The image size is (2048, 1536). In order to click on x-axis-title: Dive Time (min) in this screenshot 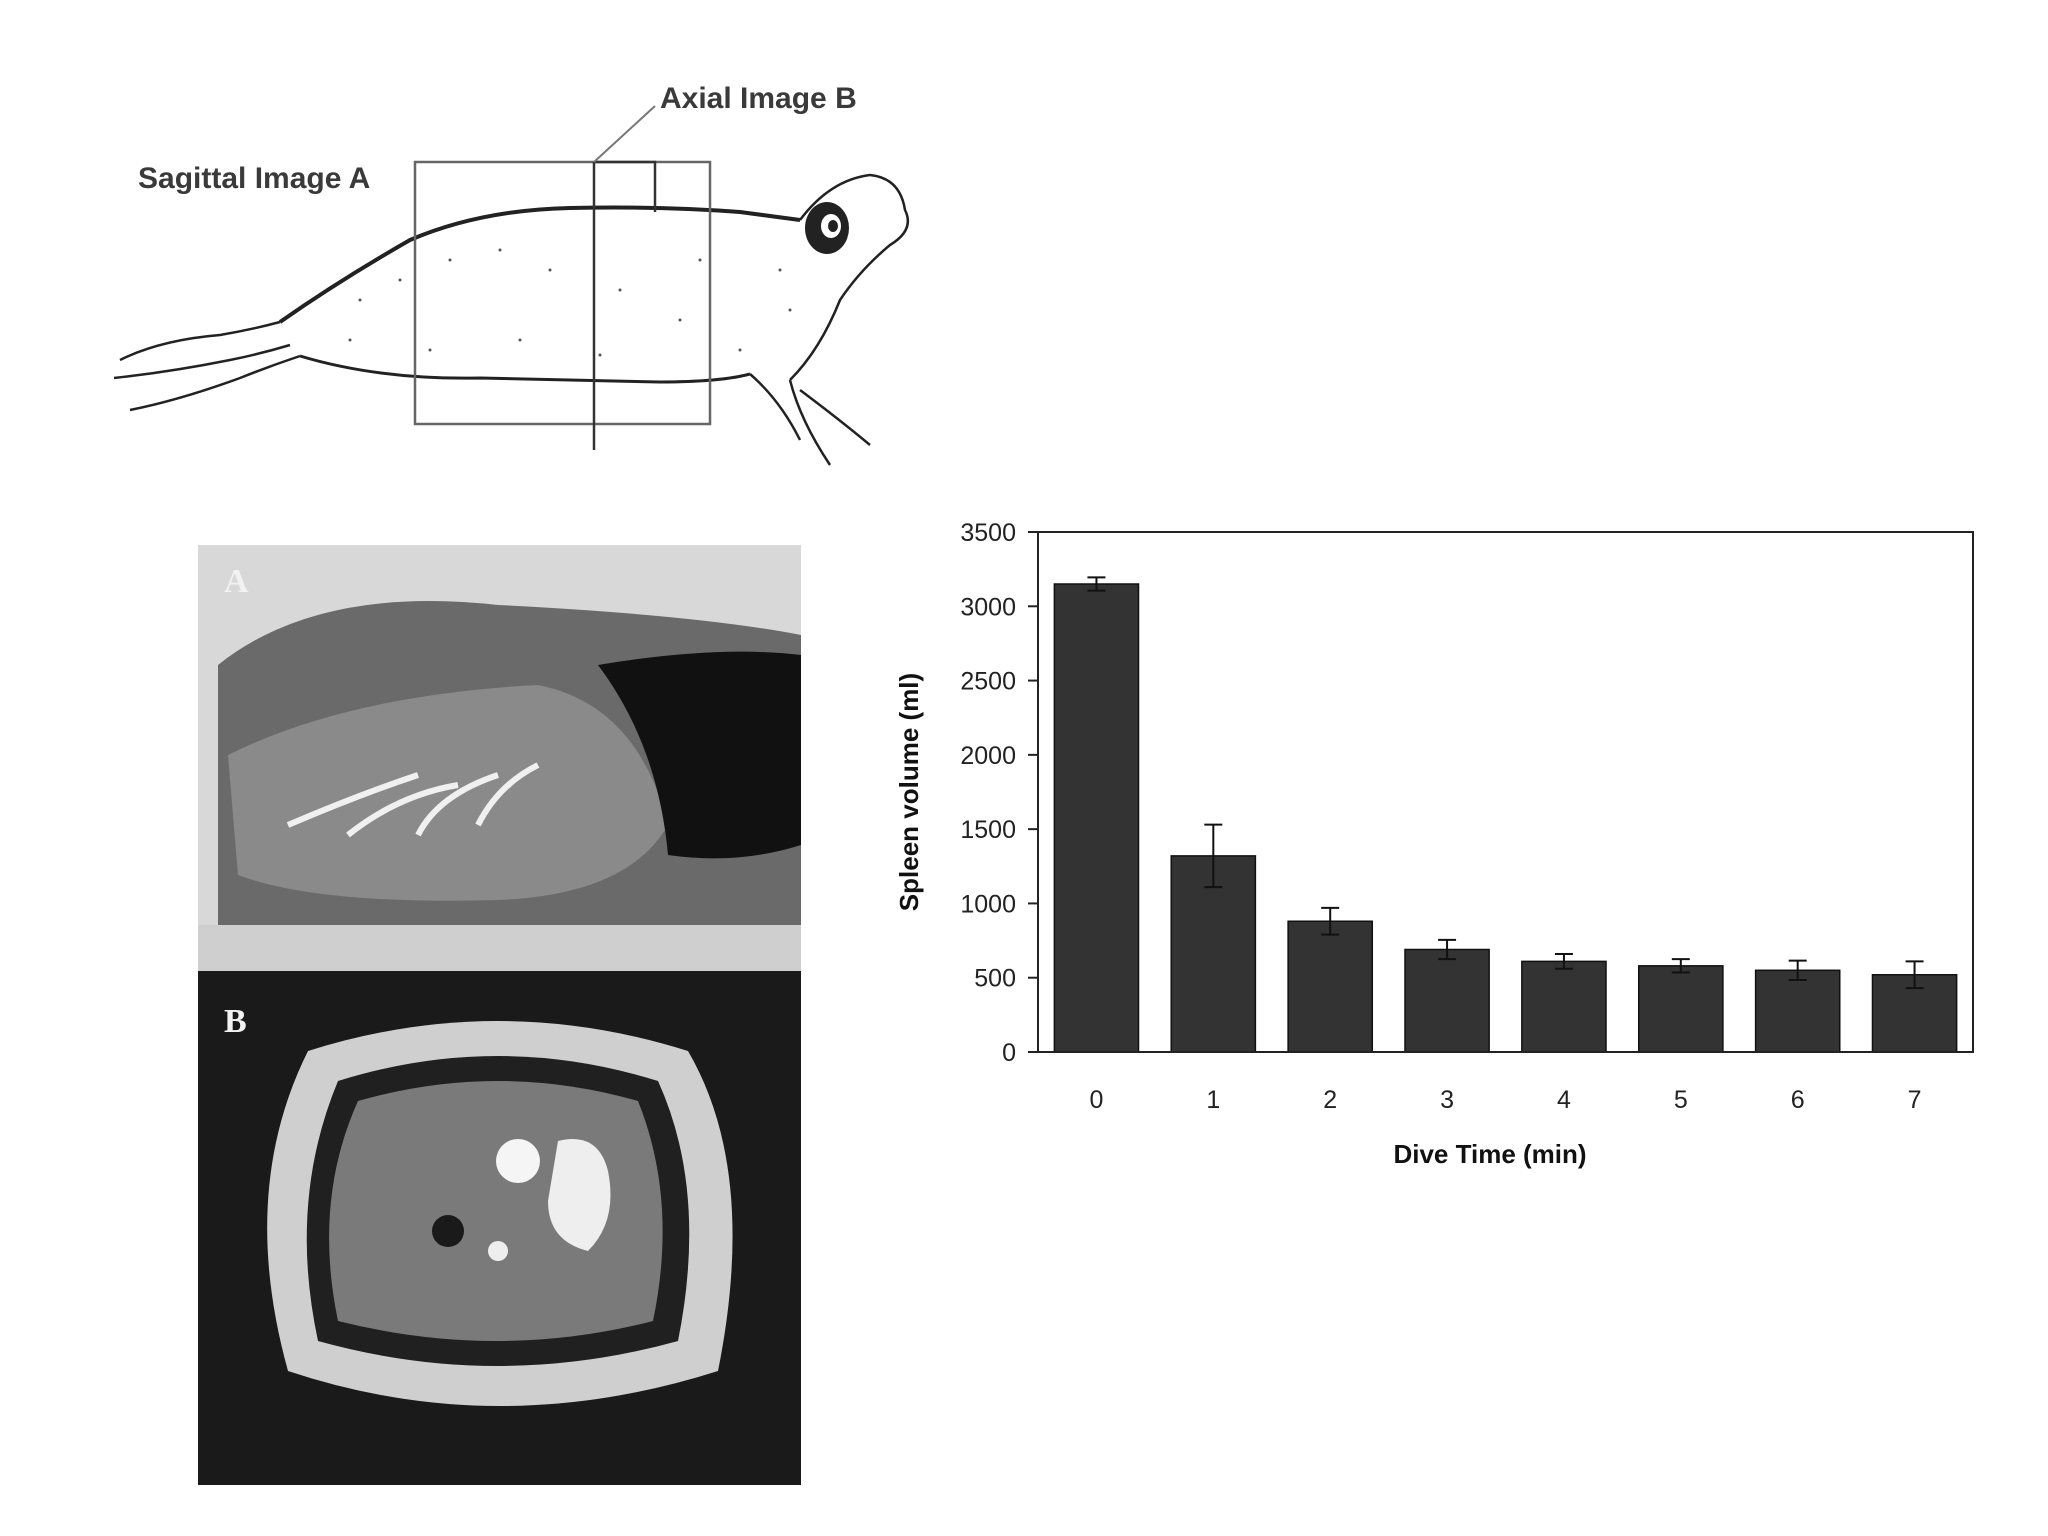, I will do `click(1489, 1154)`.